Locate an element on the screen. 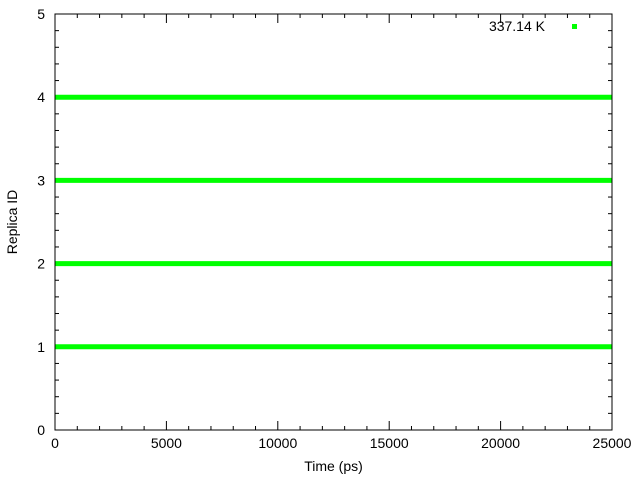 The width and height of the screenshot is (640, 480). legend: 337.14 K is located at coordinates (533, 26).